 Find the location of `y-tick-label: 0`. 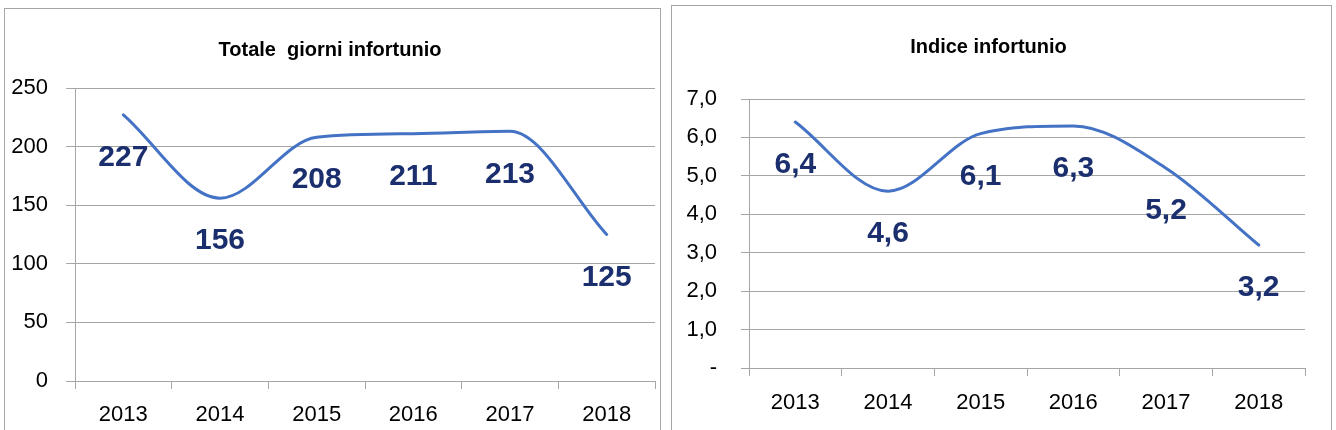

y-tick-label: 0 is located at coordinates (41, 380).